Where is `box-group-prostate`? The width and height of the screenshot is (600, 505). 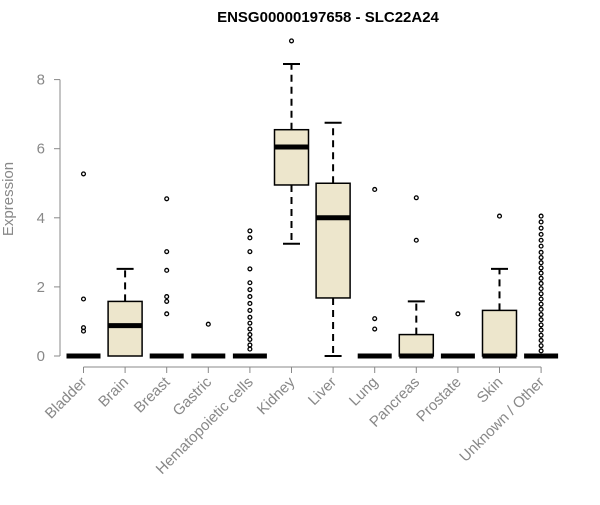 box-group-prostate is located at coordinates (457, 335).